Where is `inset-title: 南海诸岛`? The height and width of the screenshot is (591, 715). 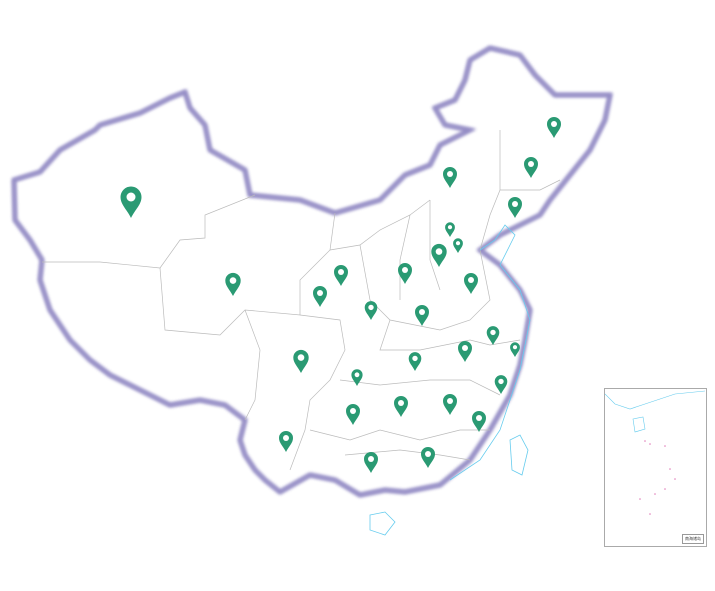
inset-title: 南海诸岛 is located at coordinates (693, 539).